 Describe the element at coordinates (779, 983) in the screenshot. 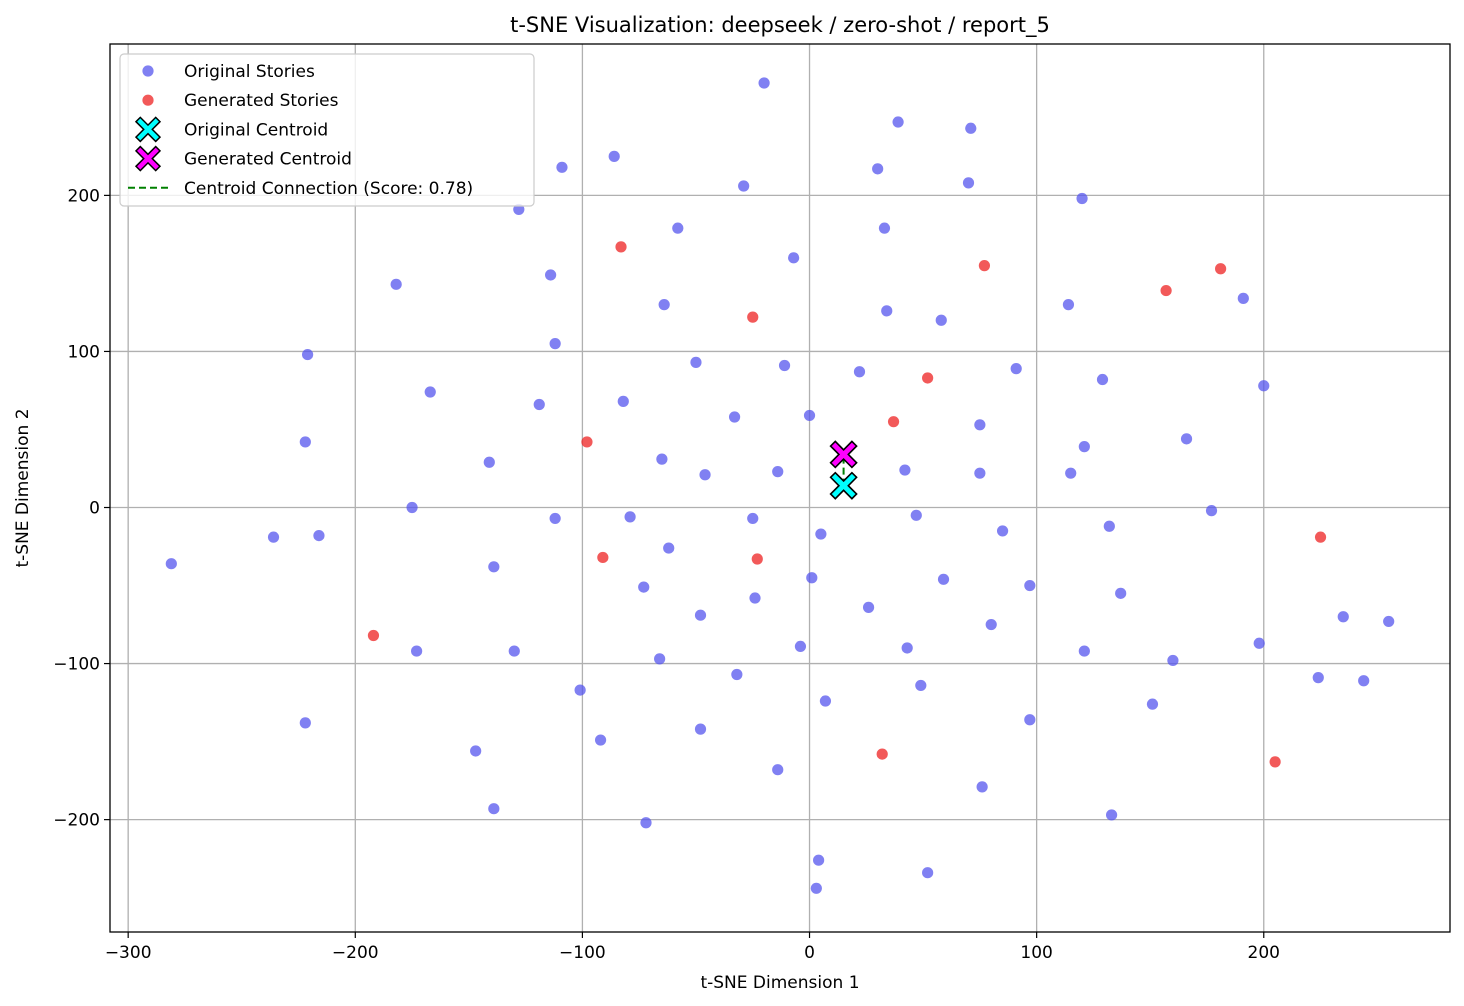

I see `x-axis-label: t-SNE Dimension 1` at that location.